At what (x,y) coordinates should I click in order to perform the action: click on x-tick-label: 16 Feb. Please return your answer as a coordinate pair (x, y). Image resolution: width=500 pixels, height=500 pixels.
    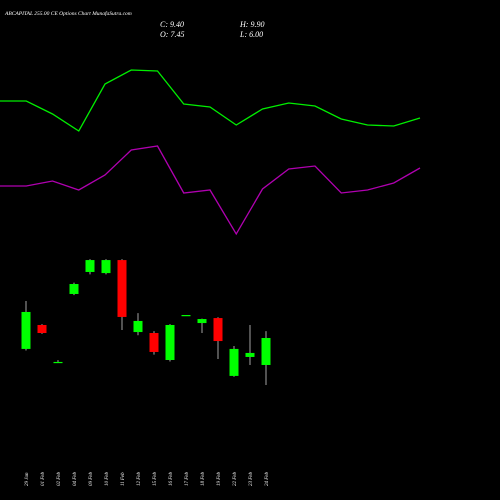
    Looking at the image, I should click on (171, 478).